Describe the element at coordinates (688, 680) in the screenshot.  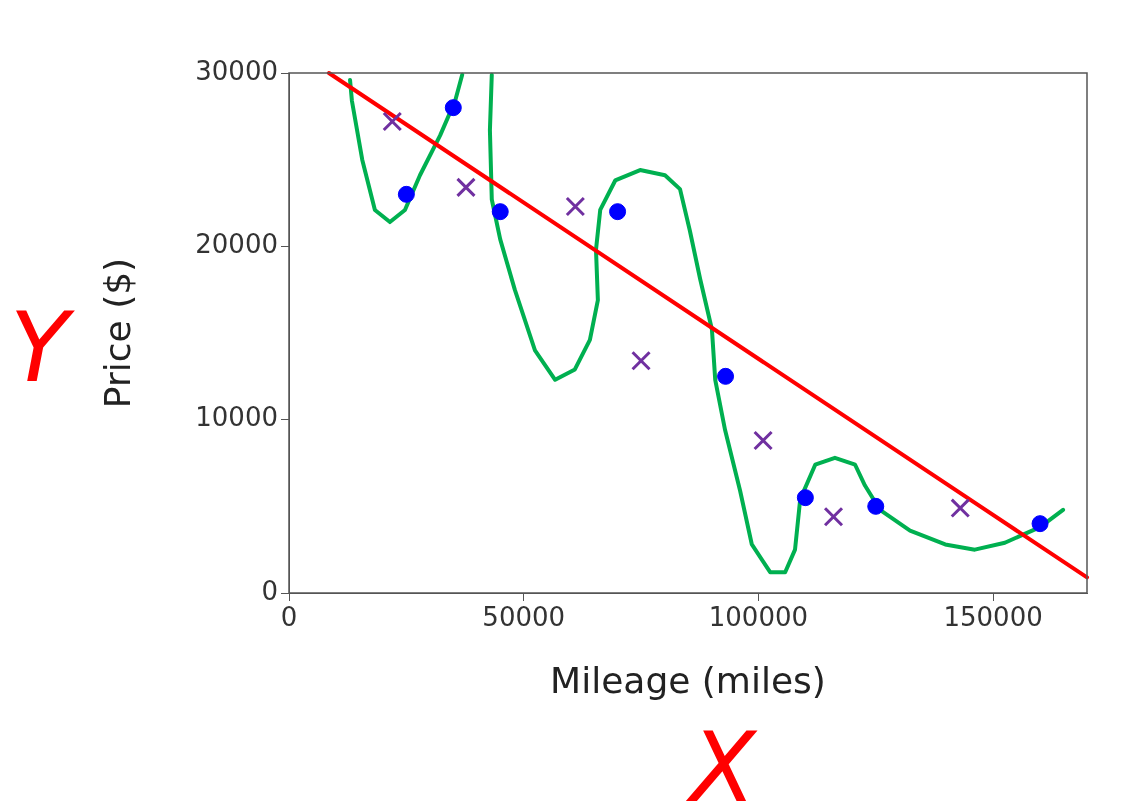
I see `x-axis-title: Mileage (miles)` at that location.